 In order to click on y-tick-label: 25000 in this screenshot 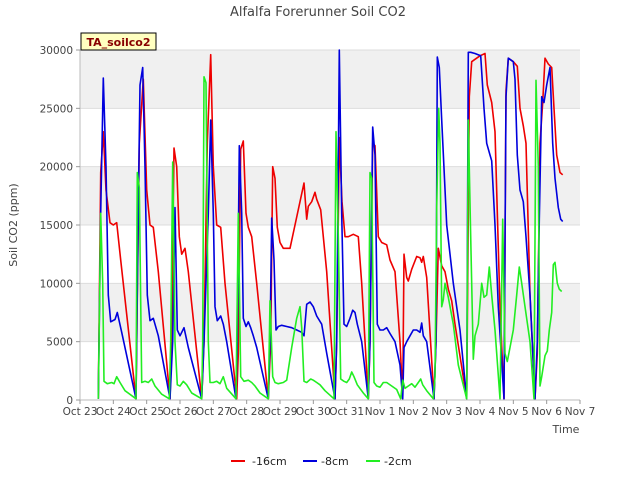, I will do `click(56, 109)`.